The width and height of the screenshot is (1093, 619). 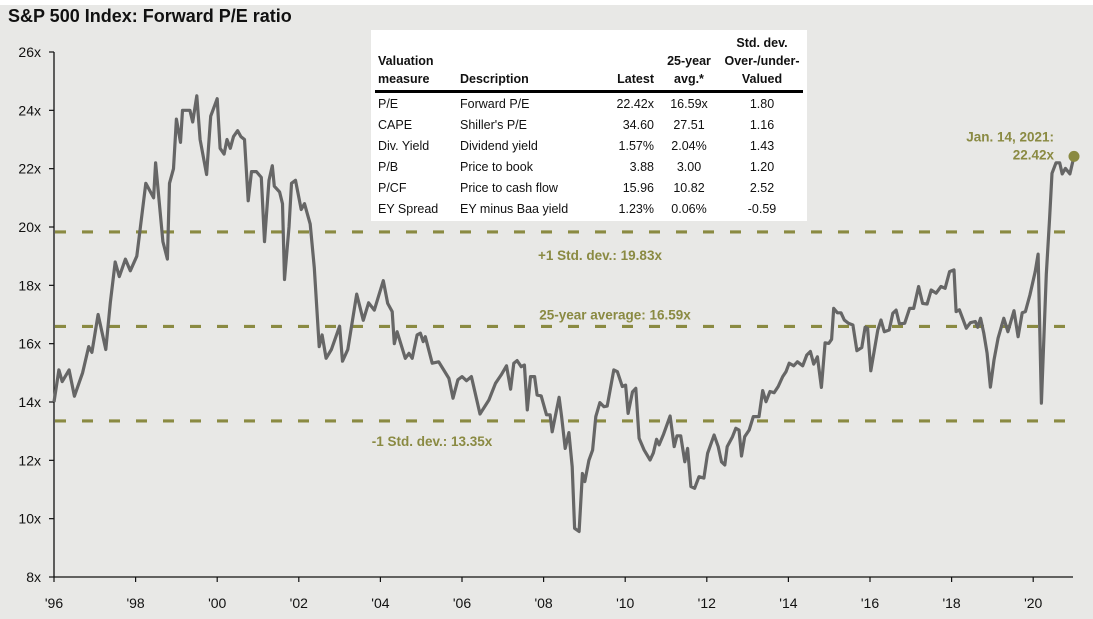 What do you see at coordinates (1033, 603) in the screenshot?
I see `x-tick-label: '20` at bounding box center [1033, 603].